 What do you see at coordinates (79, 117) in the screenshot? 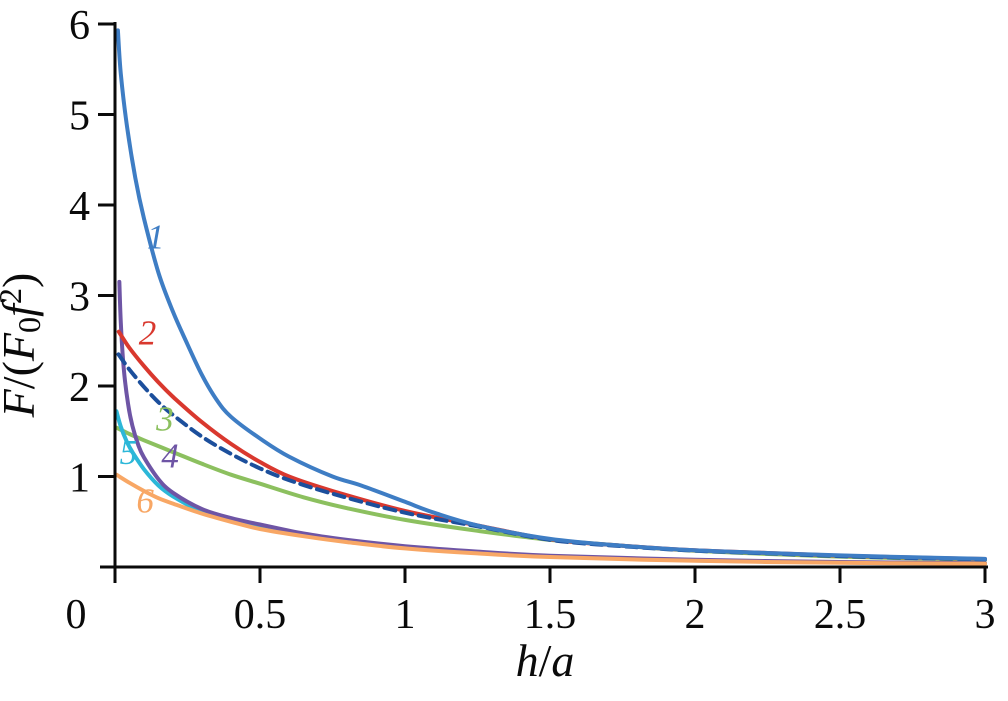
I see `y-tick-label: 5` at bounding box center [79, 117].